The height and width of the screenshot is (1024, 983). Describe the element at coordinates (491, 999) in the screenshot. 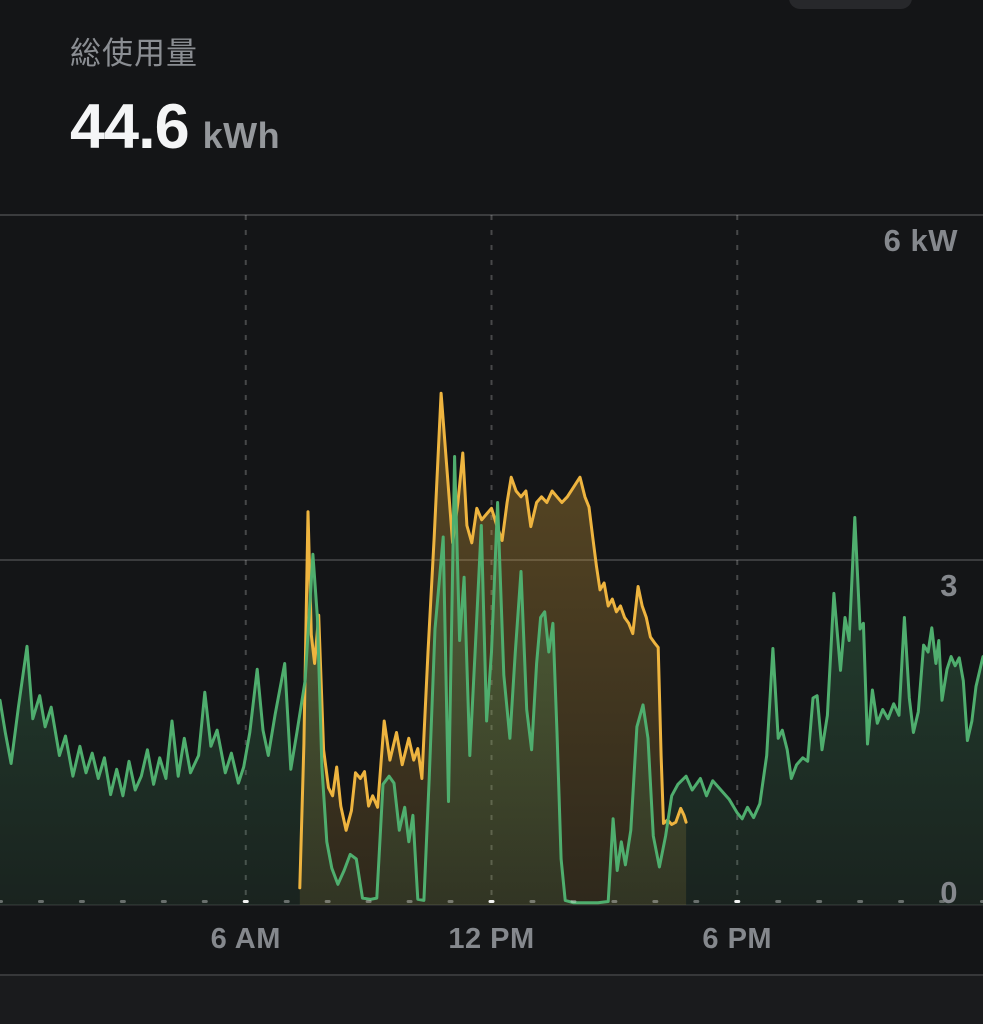

I see `bottom-panel` at that location.